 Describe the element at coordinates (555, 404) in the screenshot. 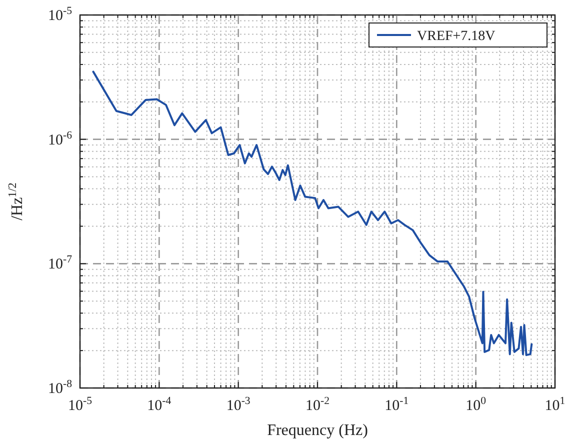

I see `x-tick-label: 10$^{1}$` at that location.